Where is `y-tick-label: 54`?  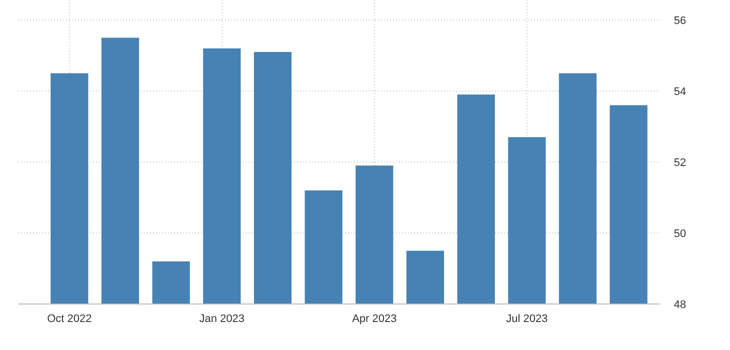
y-tick-label: 54 is located at coordinates (680, 92).